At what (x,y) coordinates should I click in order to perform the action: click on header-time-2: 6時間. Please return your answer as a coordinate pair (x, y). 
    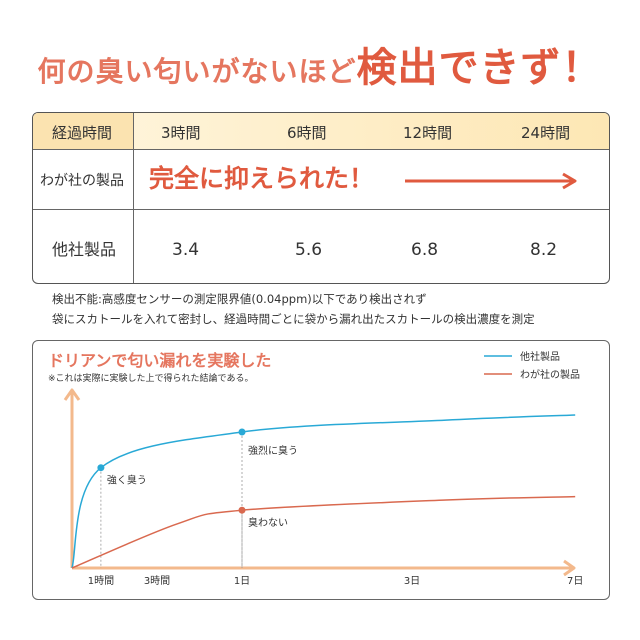
    Looking at the image, I should click on (307, 133).